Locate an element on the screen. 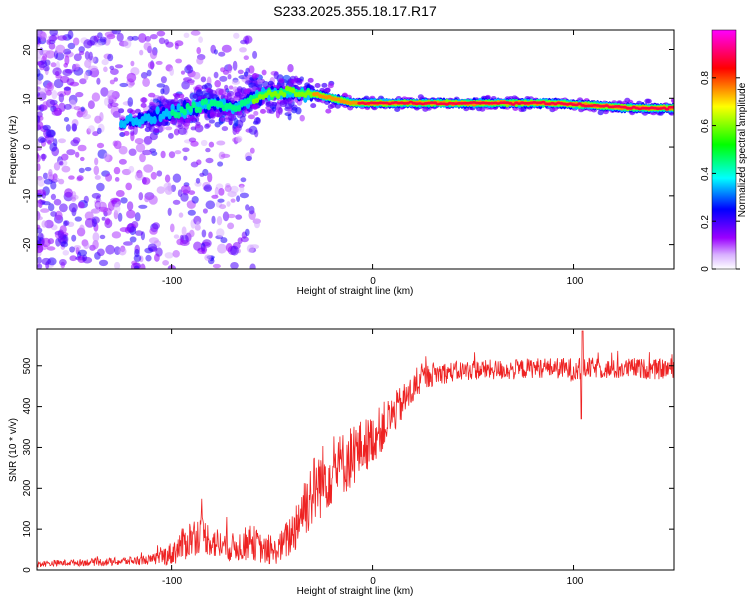  colorbar-gradient is located at coordinates (724, 149).